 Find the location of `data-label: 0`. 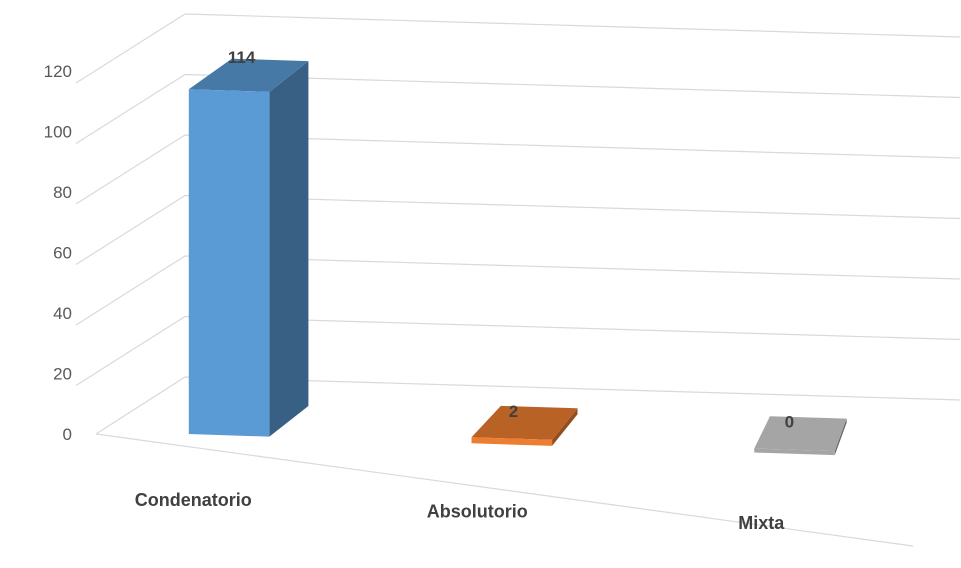

data-label: 0 is located at coordinates (789, 422).